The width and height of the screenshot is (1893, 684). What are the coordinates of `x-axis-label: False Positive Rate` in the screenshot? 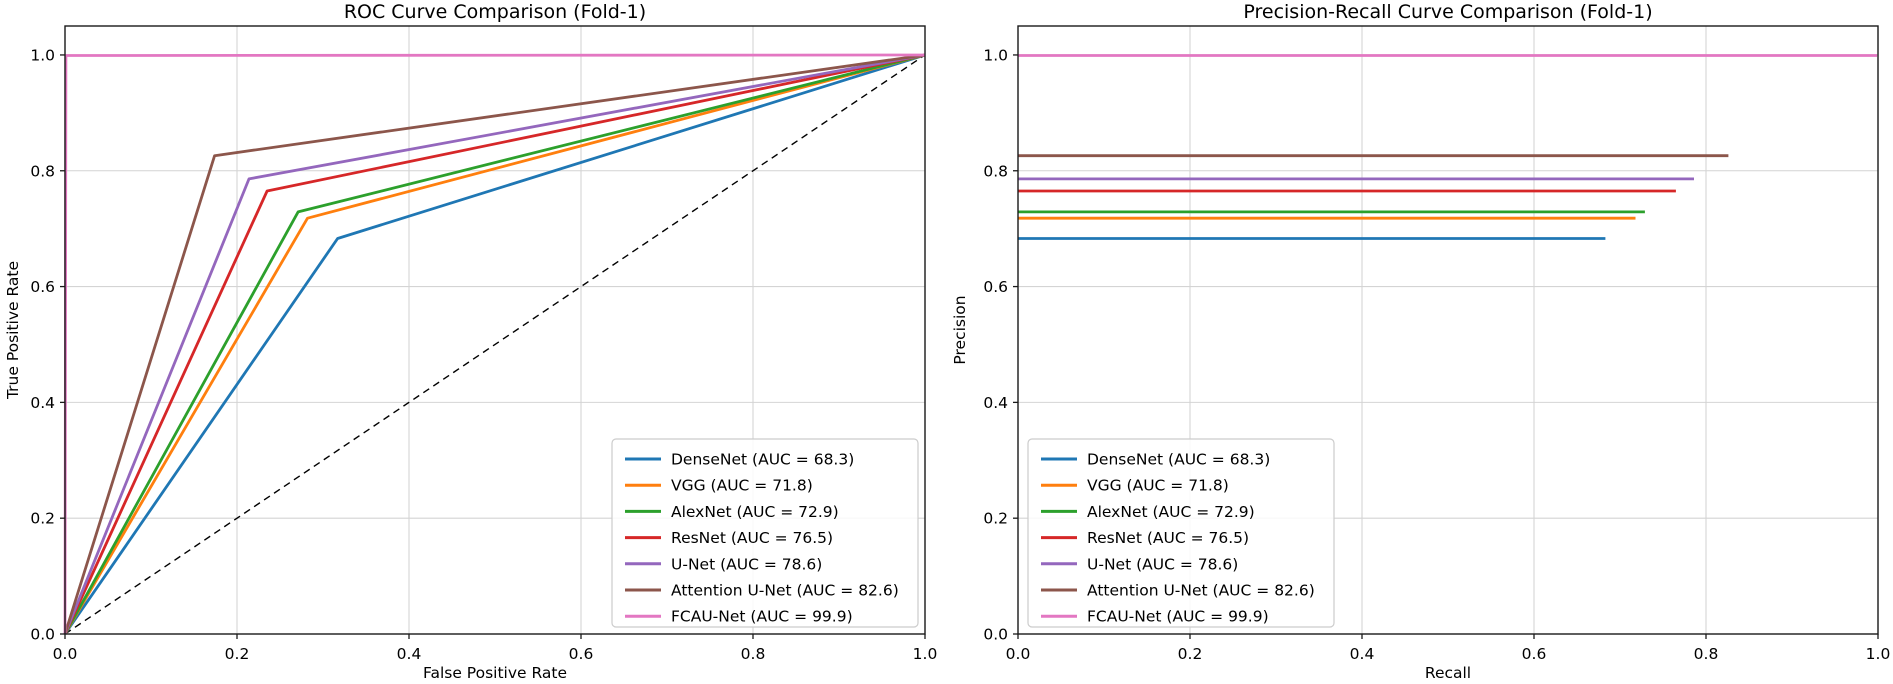 It's located at (495, 673).